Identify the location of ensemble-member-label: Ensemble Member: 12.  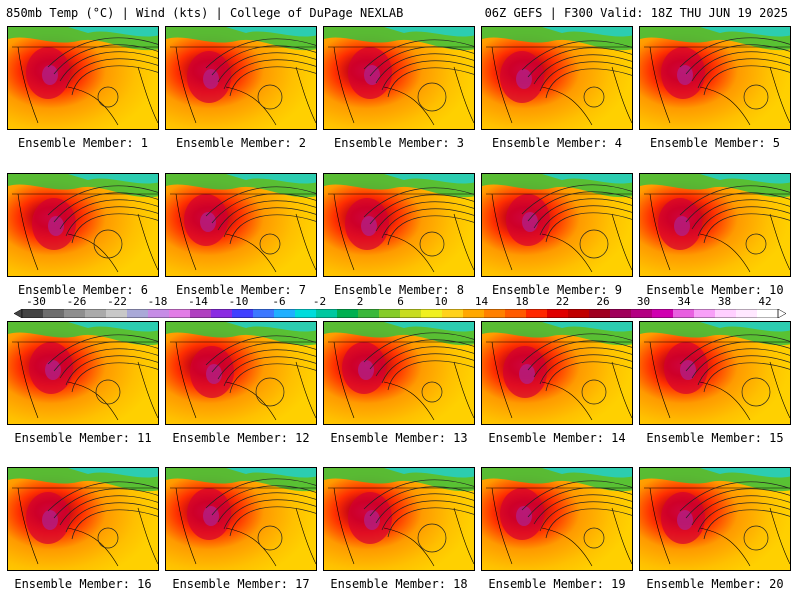
(241, 438).